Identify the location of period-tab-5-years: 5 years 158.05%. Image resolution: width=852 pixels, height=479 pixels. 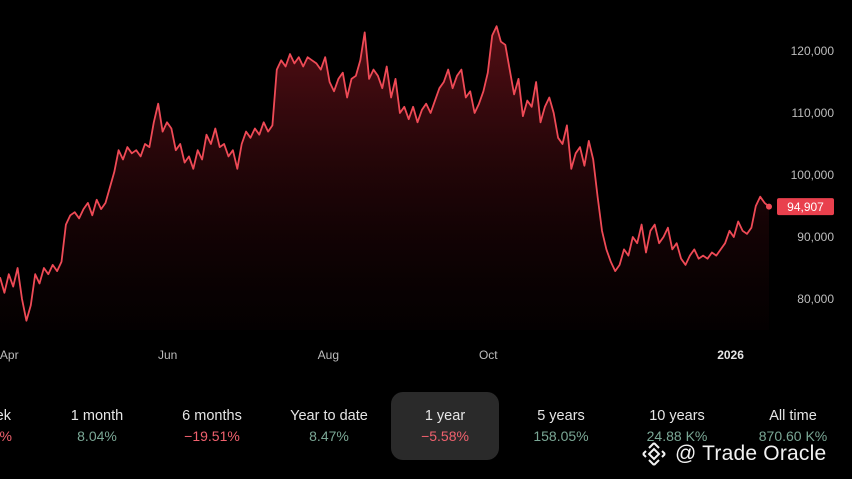
(561, 426).